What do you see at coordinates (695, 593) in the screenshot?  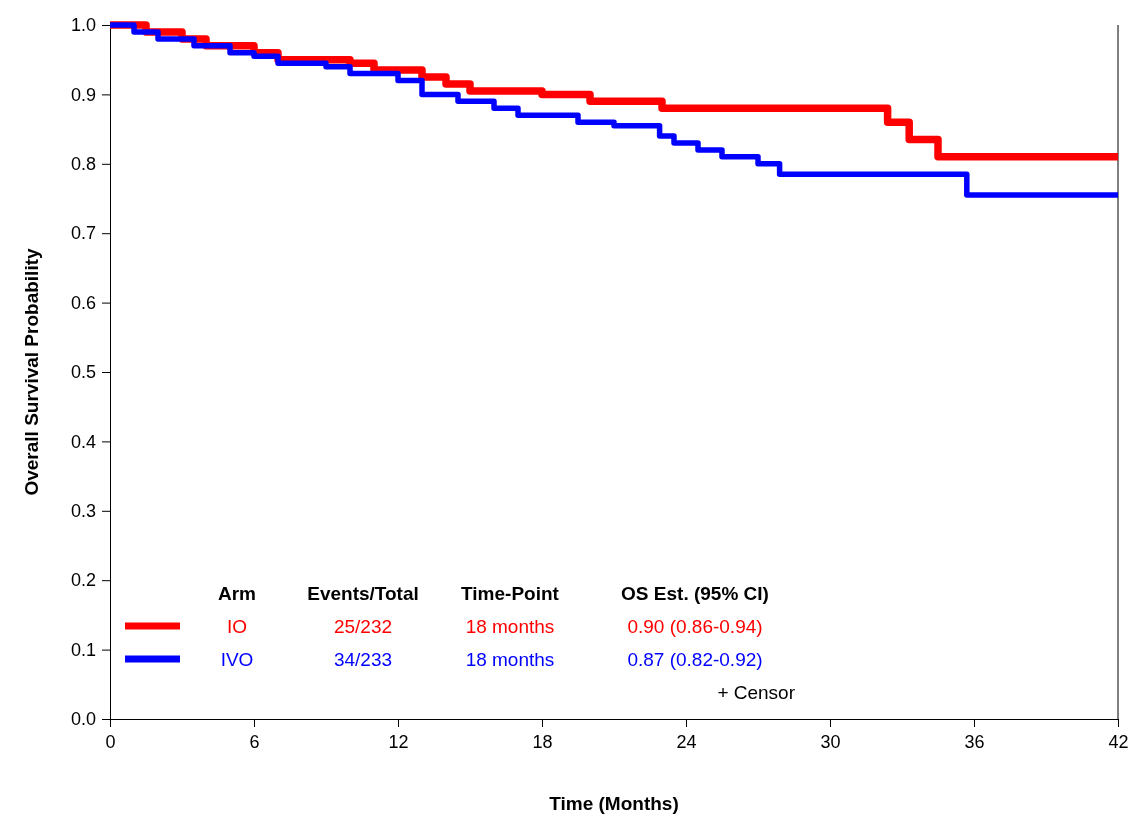 I see `annotation: OS Est. (95% CI)` at bounding box center [695, 593].